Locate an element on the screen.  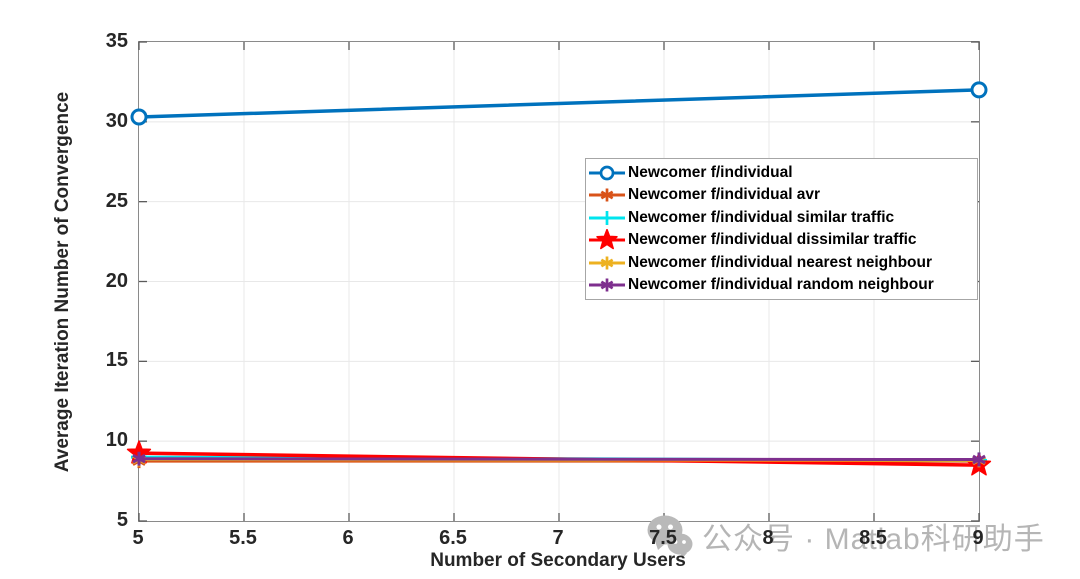
legend-item: Newcomer f/individual is located at coordinates (782, 173).